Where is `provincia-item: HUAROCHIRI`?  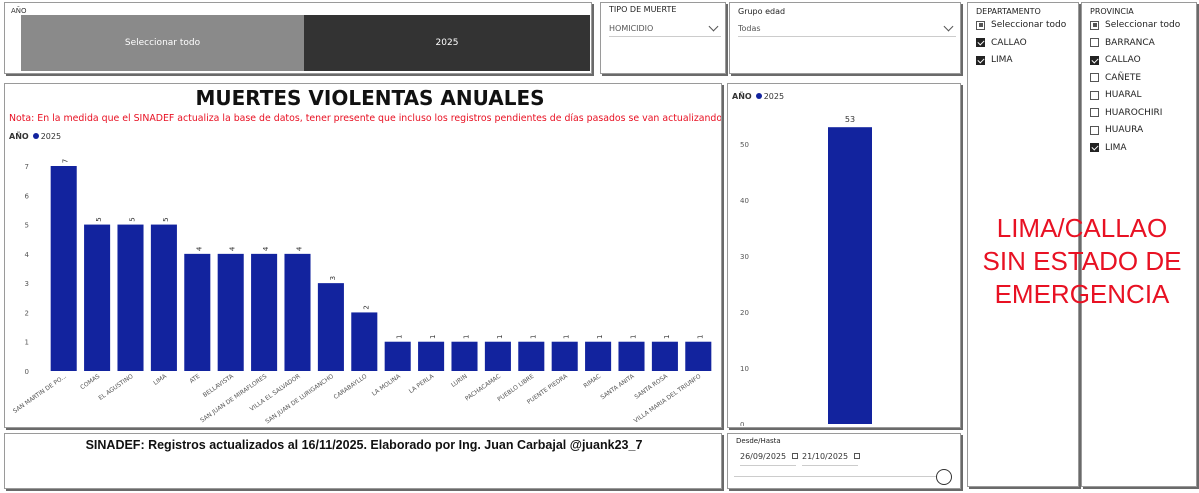
provincia-item: HUAROCHIRI is located at coordinates (1126, 113).